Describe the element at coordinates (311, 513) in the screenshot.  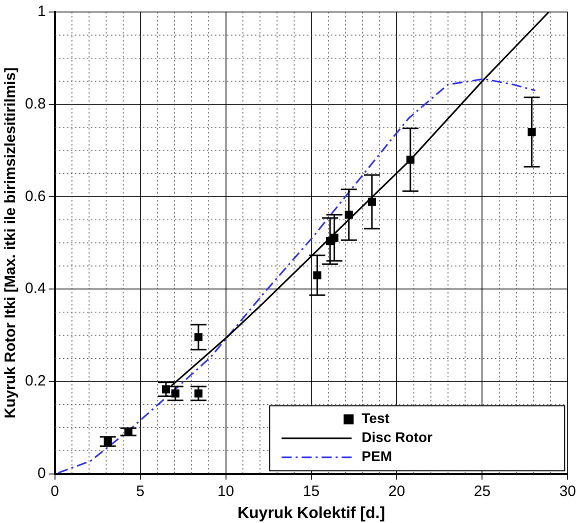
I see `x-axis-title: Kuyruk Kolektif [d.]` at that location.